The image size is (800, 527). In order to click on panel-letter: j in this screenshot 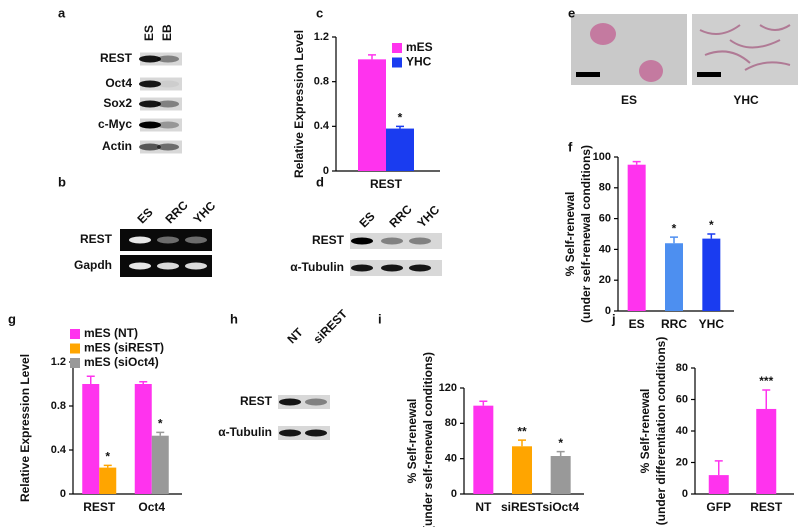, I will do `click(613, 318)`.